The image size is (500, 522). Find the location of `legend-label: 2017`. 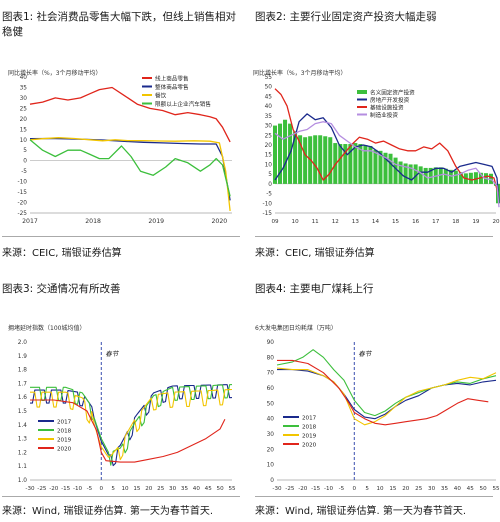

legend-label: 2017 is located at coordinates (64, 423).